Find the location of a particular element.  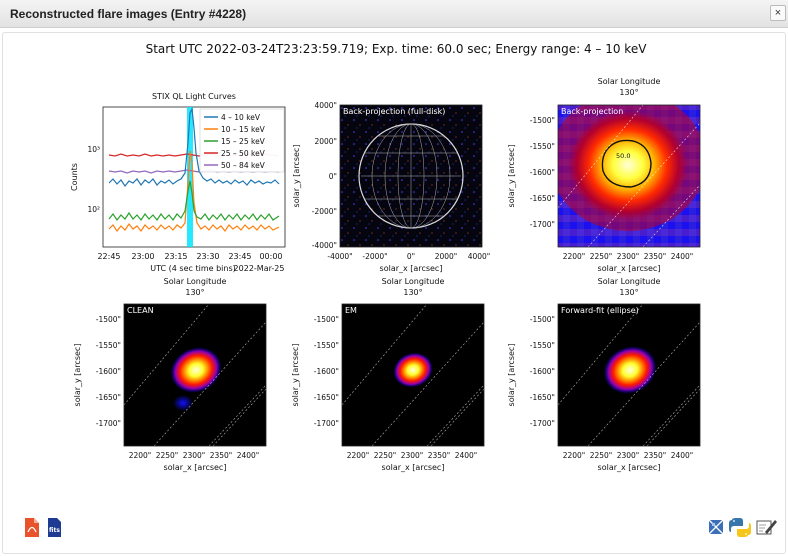

x-tick-label: -2000" is located at coordinates (374, 256).